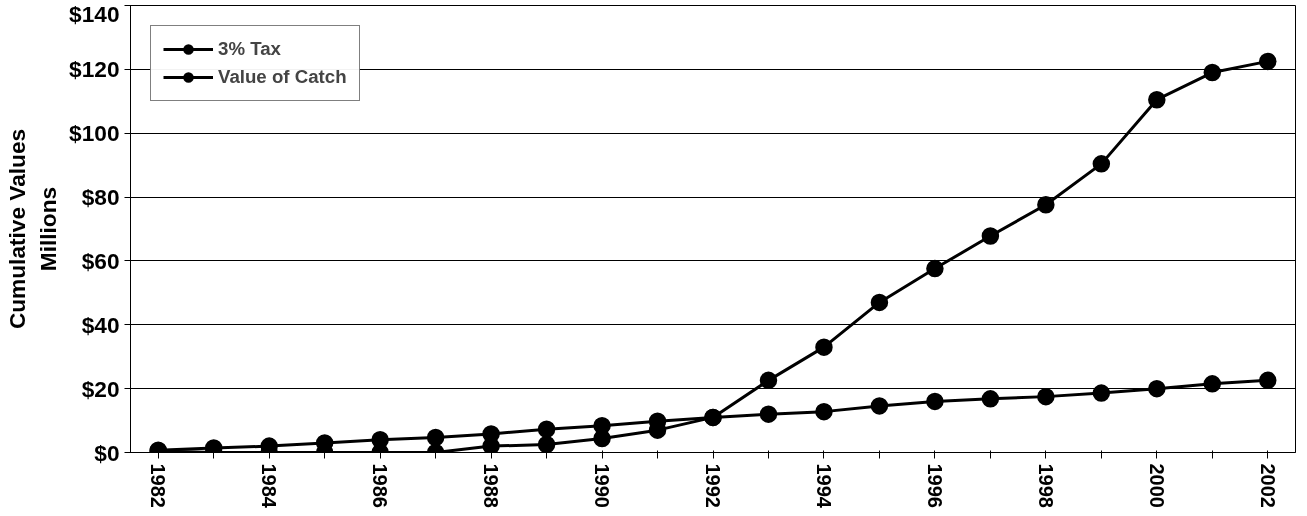  What do you see at coordinates (32, 229) in the screenshot?
I see `y-axis-title: Cumulative Values Millions` at bounding box center [32, 229].